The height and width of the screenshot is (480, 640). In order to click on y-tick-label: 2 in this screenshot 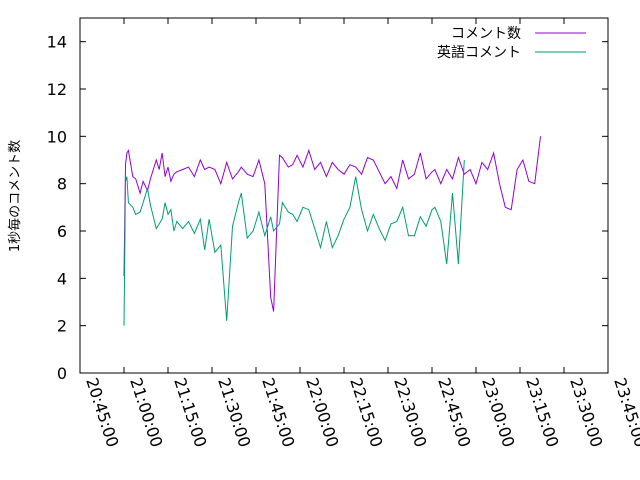, I will do `click(62, 326)`.